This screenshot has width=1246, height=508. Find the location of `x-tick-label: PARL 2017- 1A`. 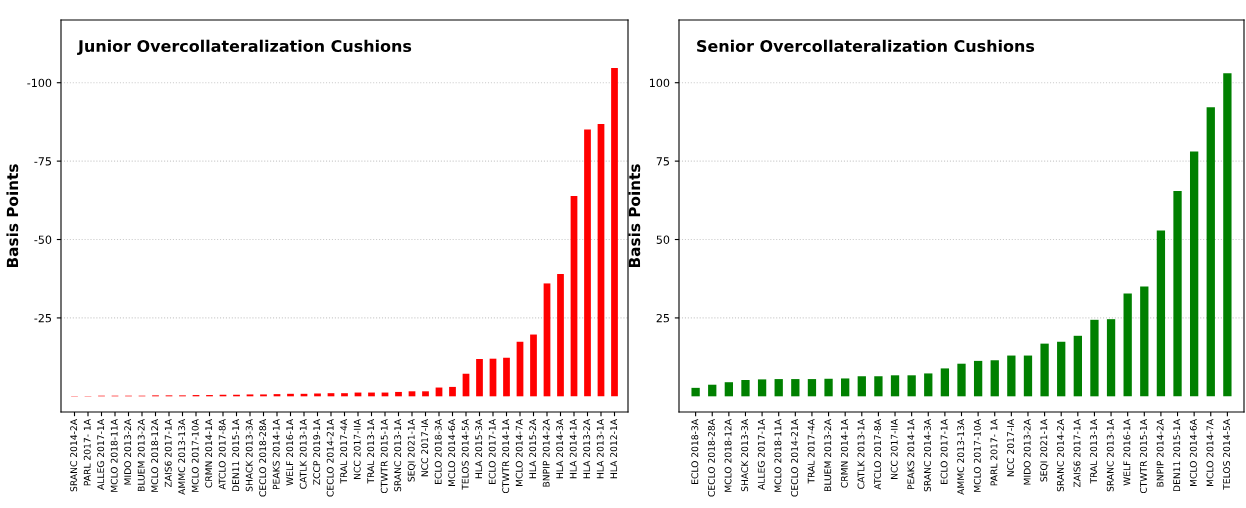

x-tick-label: PARL 2017- 1A is located at coordinates (87, 452).